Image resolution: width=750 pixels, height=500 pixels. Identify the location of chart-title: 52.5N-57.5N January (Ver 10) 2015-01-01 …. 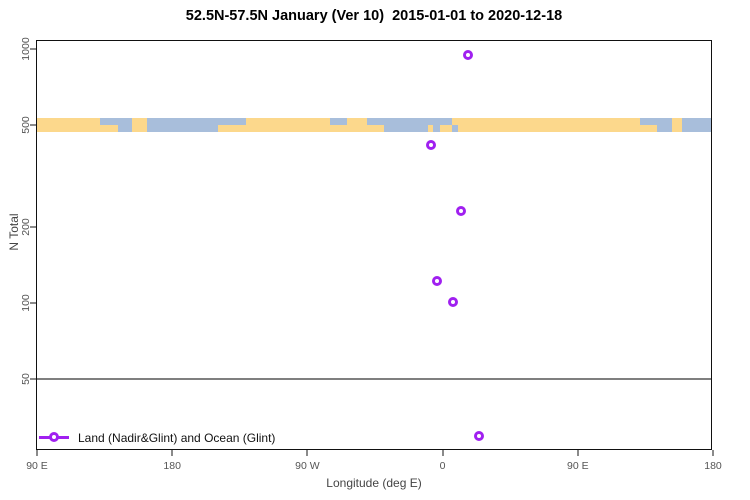
(374, 16).